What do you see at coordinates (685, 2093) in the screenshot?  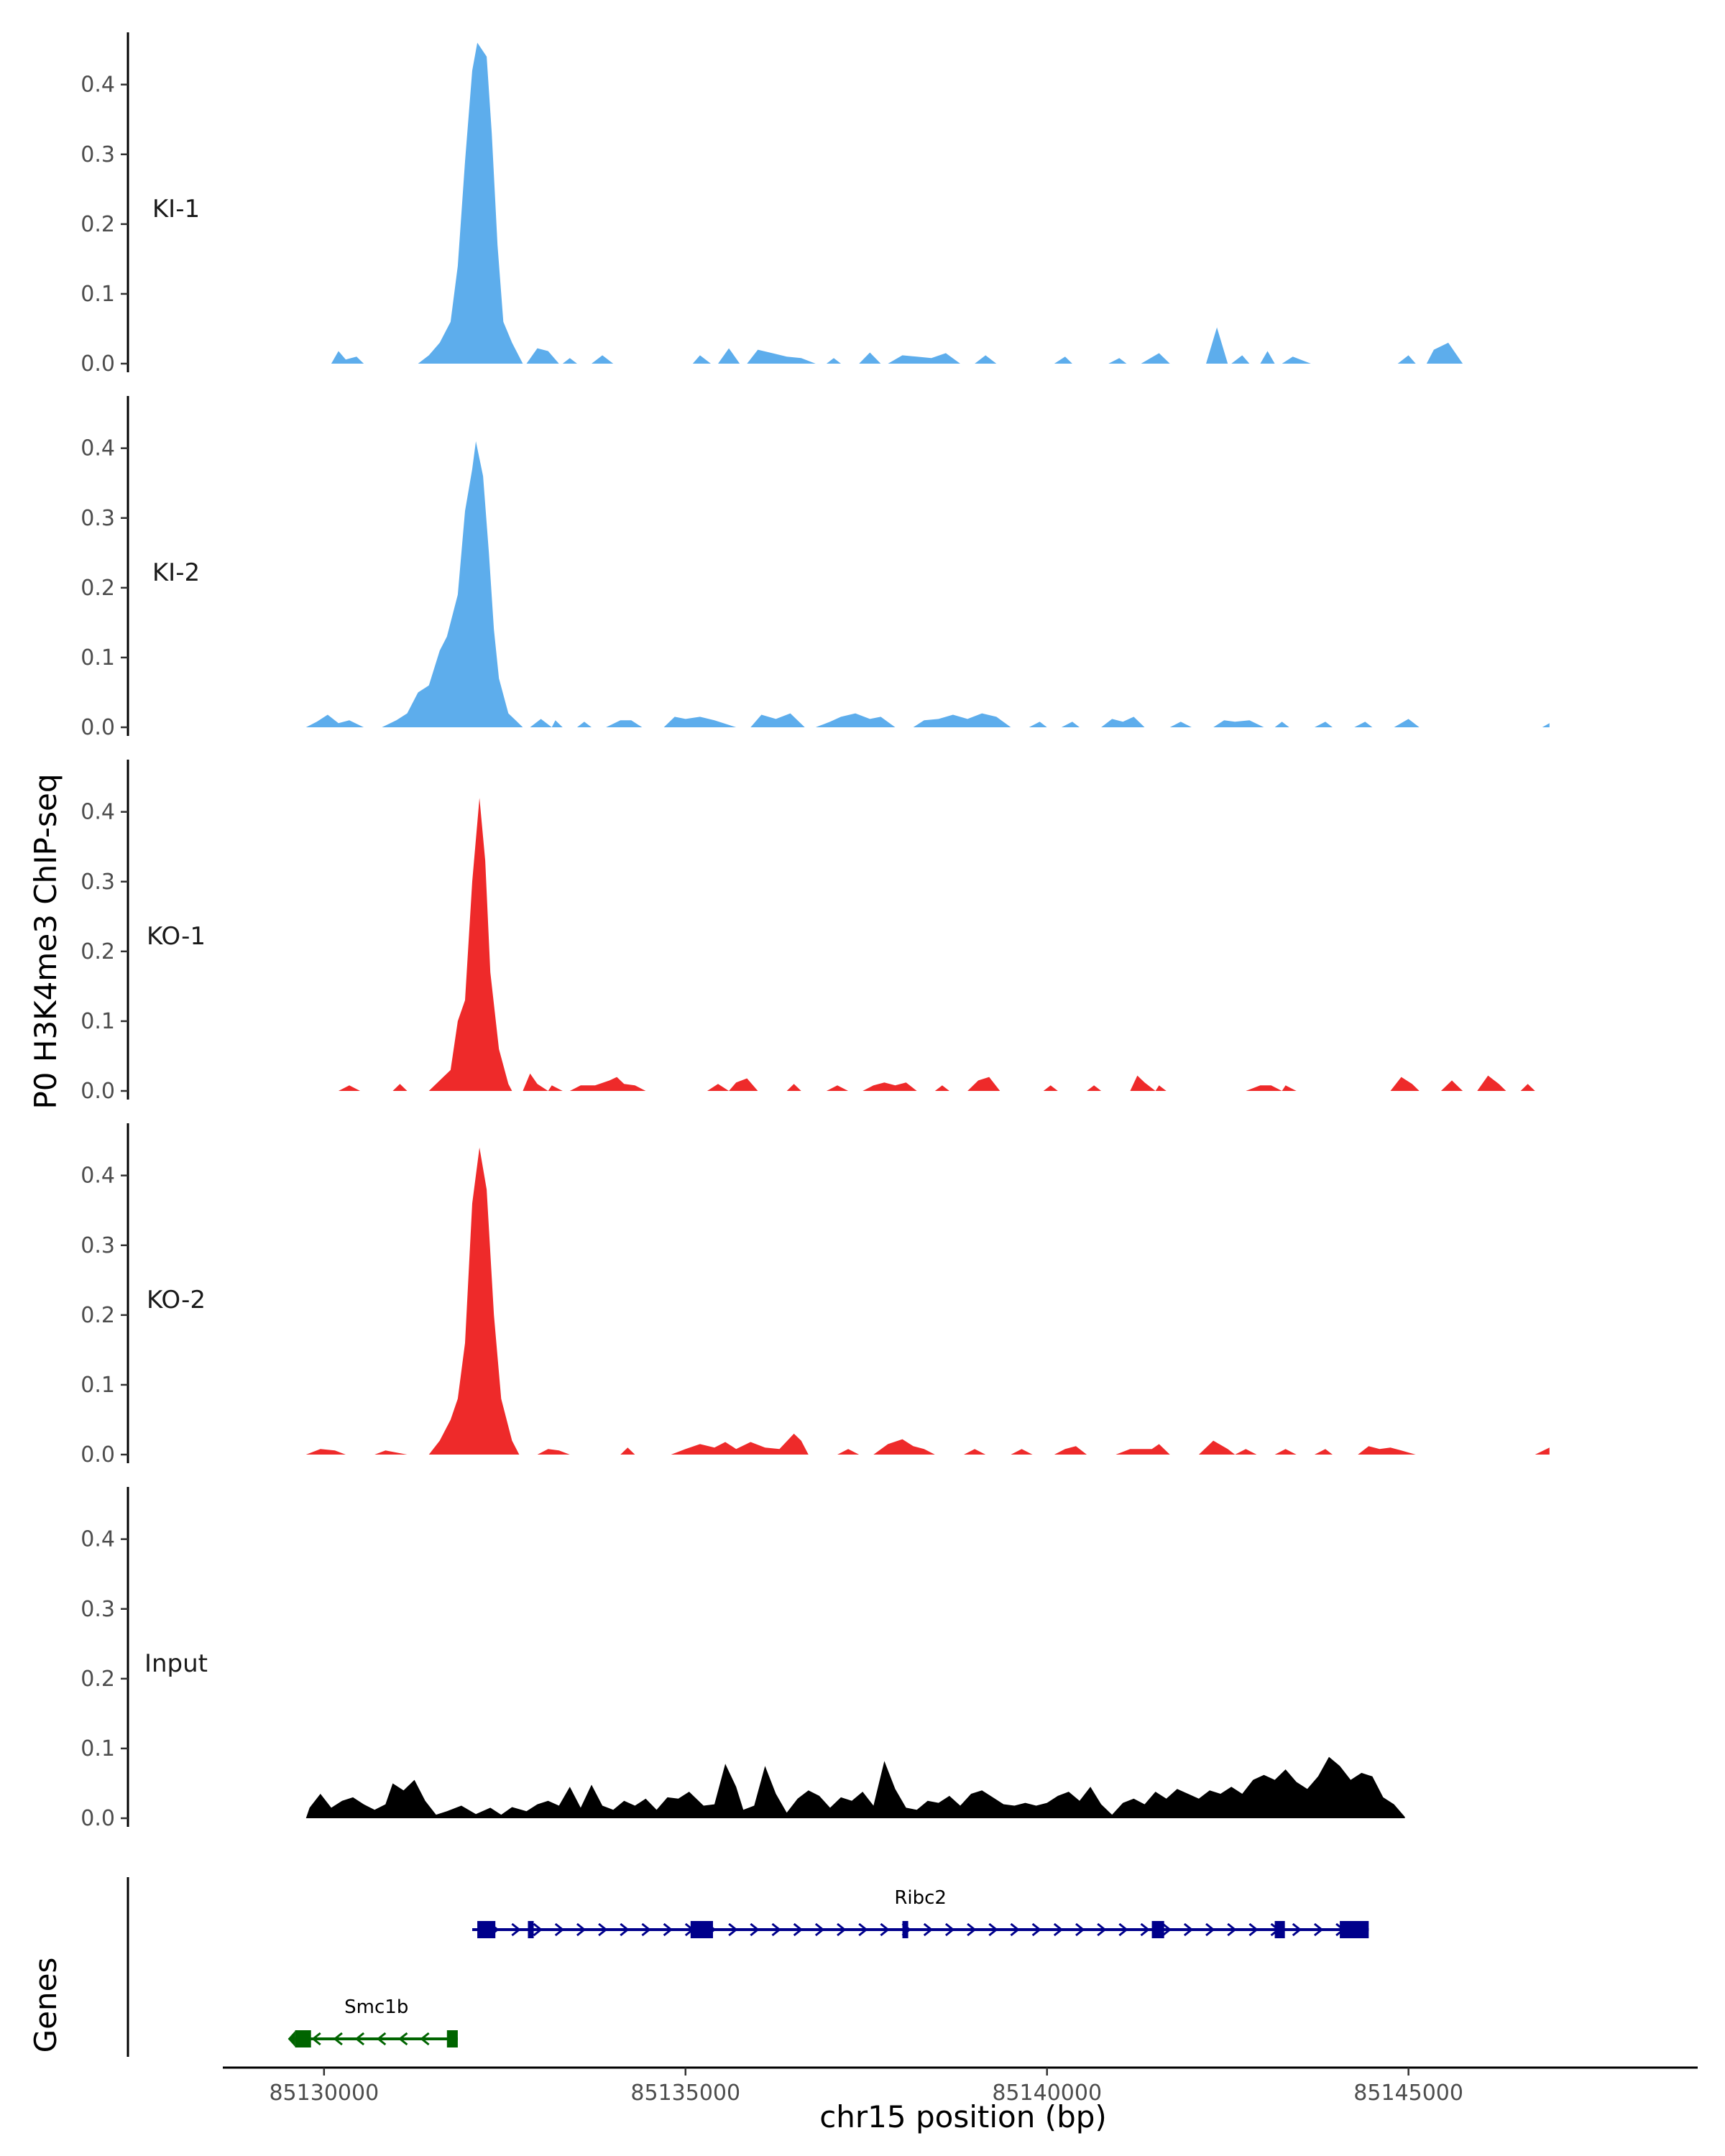 I see `x-tick-label: 85135000` at bounding box center [685, 2093].